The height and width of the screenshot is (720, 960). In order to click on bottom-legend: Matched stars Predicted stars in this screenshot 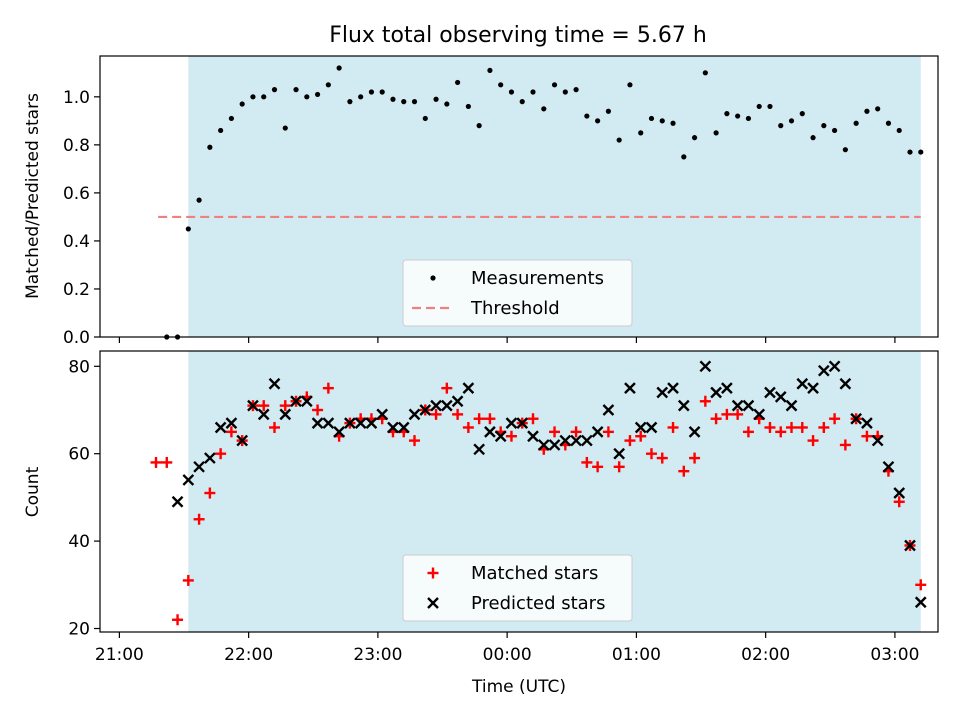, I will do `click(517, 588)`.